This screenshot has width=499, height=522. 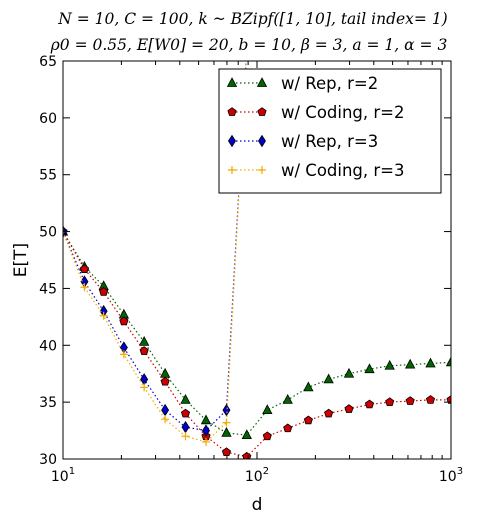 I want to click on y-tick-label: 60, so click(x=48, y=119).